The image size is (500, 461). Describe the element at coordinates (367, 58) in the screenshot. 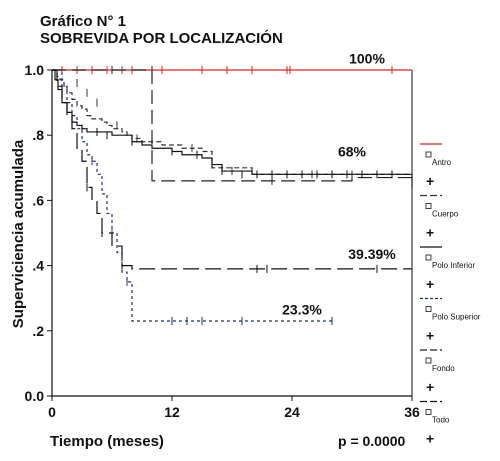

I see `percent-label: 100%` at that location.